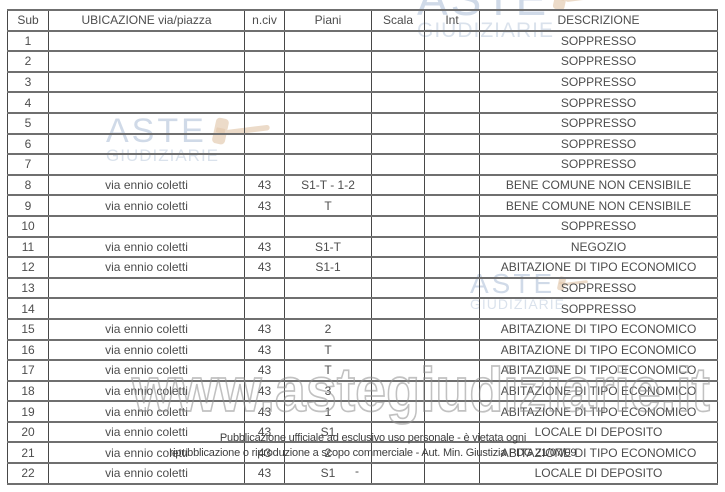 This screenshot has height=492, width=725. What do you see at coordinates (598, 185) in the screenshot?
I see `cell-descrizione: BENE COMUNE NON CENSIBILE` at bounding box center [598, 185].